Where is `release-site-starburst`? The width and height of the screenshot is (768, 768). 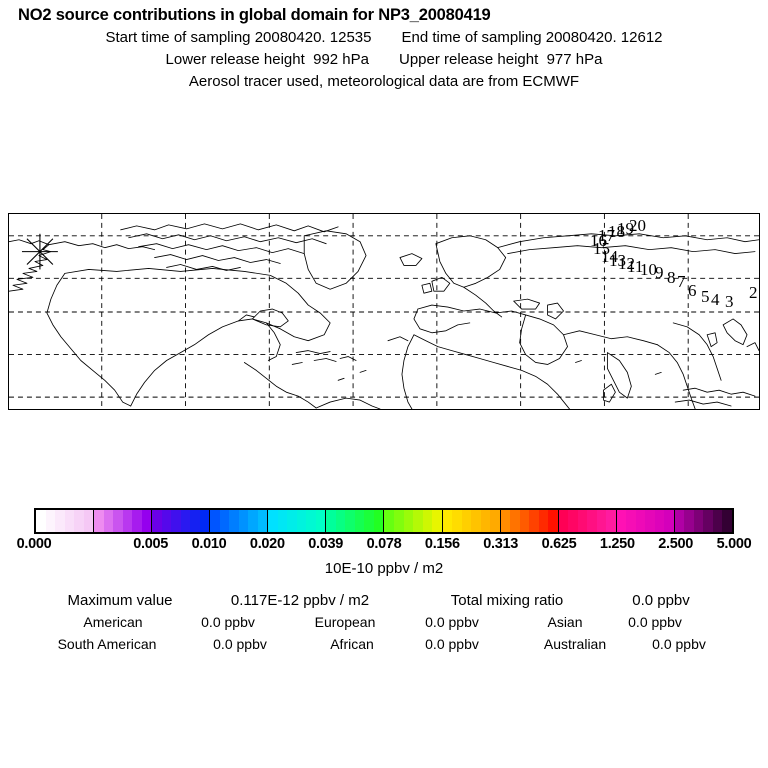
release-site-starburst is located at coordinates (39, 251).